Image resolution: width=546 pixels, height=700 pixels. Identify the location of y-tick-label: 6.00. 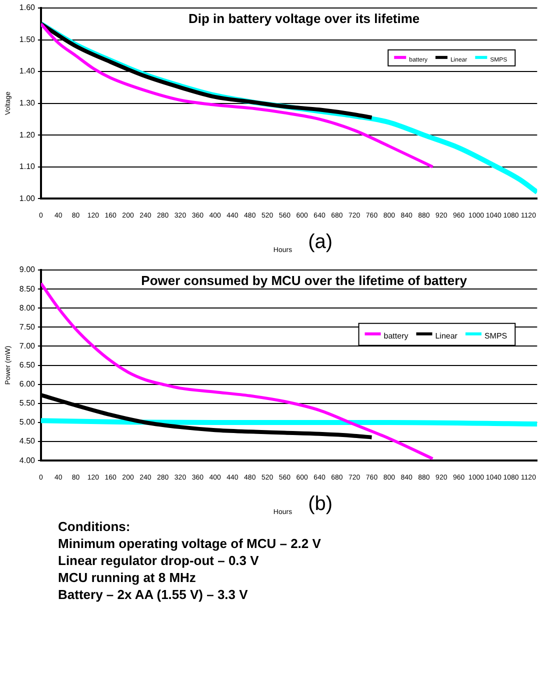
(27, 384).